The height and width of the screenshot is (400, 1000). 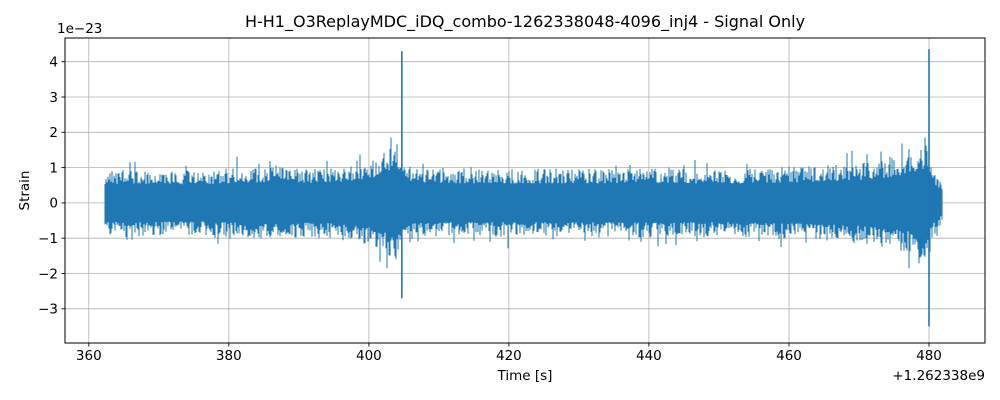 What do you see at coordinates (89, 356) in the screenshot?
I see `x-tick-label: 360` at bounding box center [89, 356].